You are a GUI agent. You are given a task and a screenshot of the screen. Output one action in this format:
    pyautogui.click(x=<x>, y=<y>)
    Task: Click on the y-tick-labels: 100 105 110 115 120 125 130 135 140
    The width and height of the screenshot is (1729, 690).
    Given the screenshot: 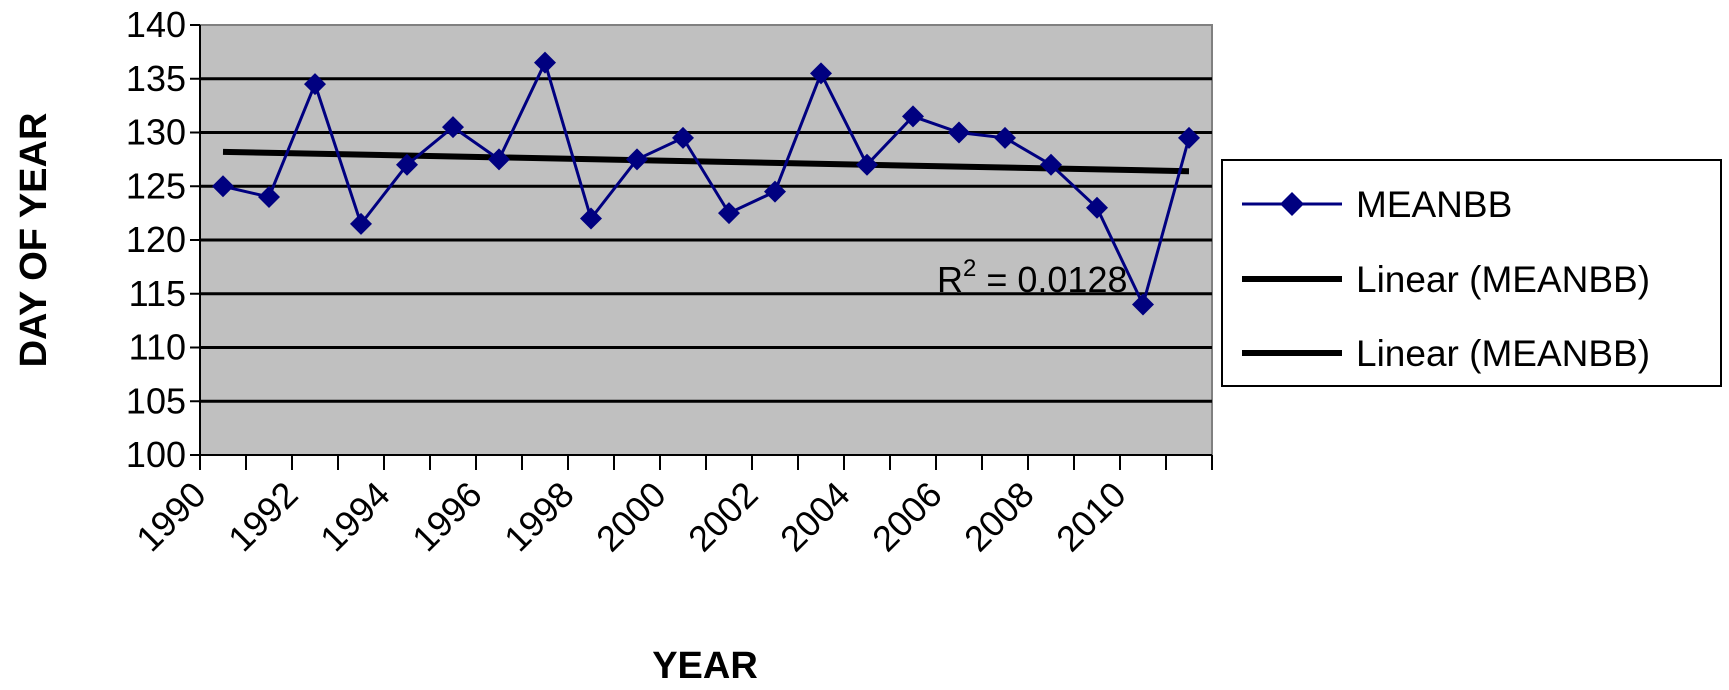 What is the action you would take?
    pyautogui.click(x=156, y=239)
    